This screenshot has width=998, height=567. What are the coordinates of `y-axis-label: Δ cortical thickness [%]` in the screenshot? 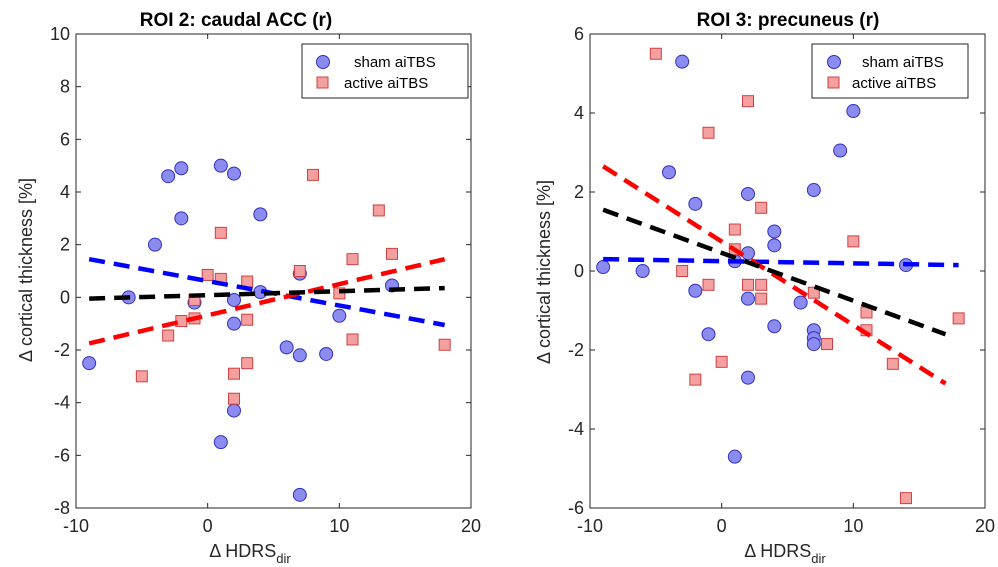 It's located at (544, 272).